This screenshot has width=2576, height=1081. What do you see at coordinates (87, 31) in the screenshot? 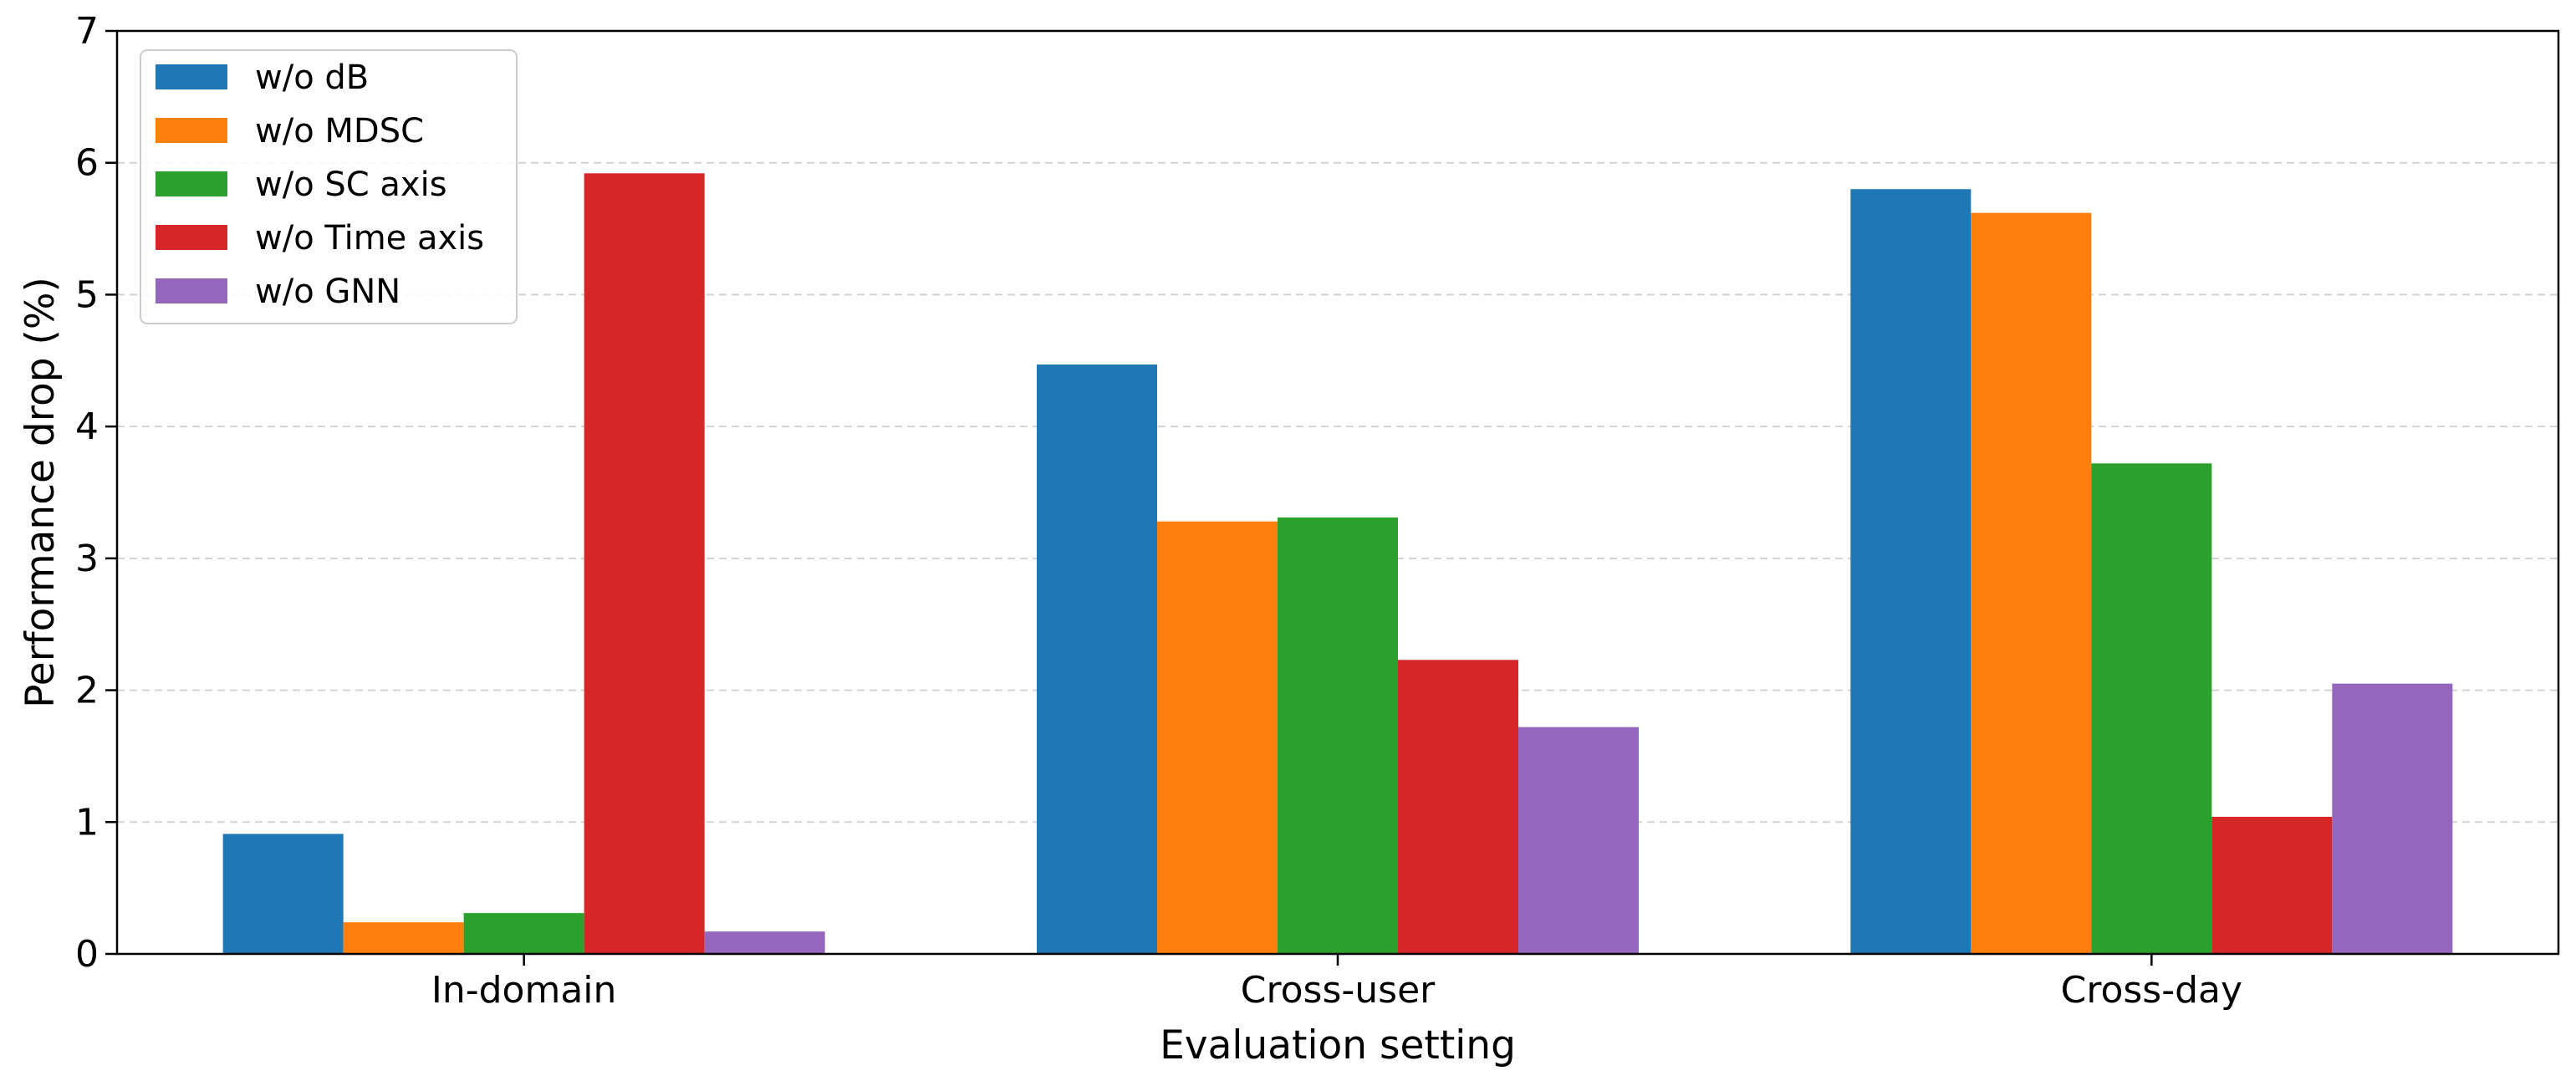
I see `y-tick-label: 7` at bounding box center [87, 31].